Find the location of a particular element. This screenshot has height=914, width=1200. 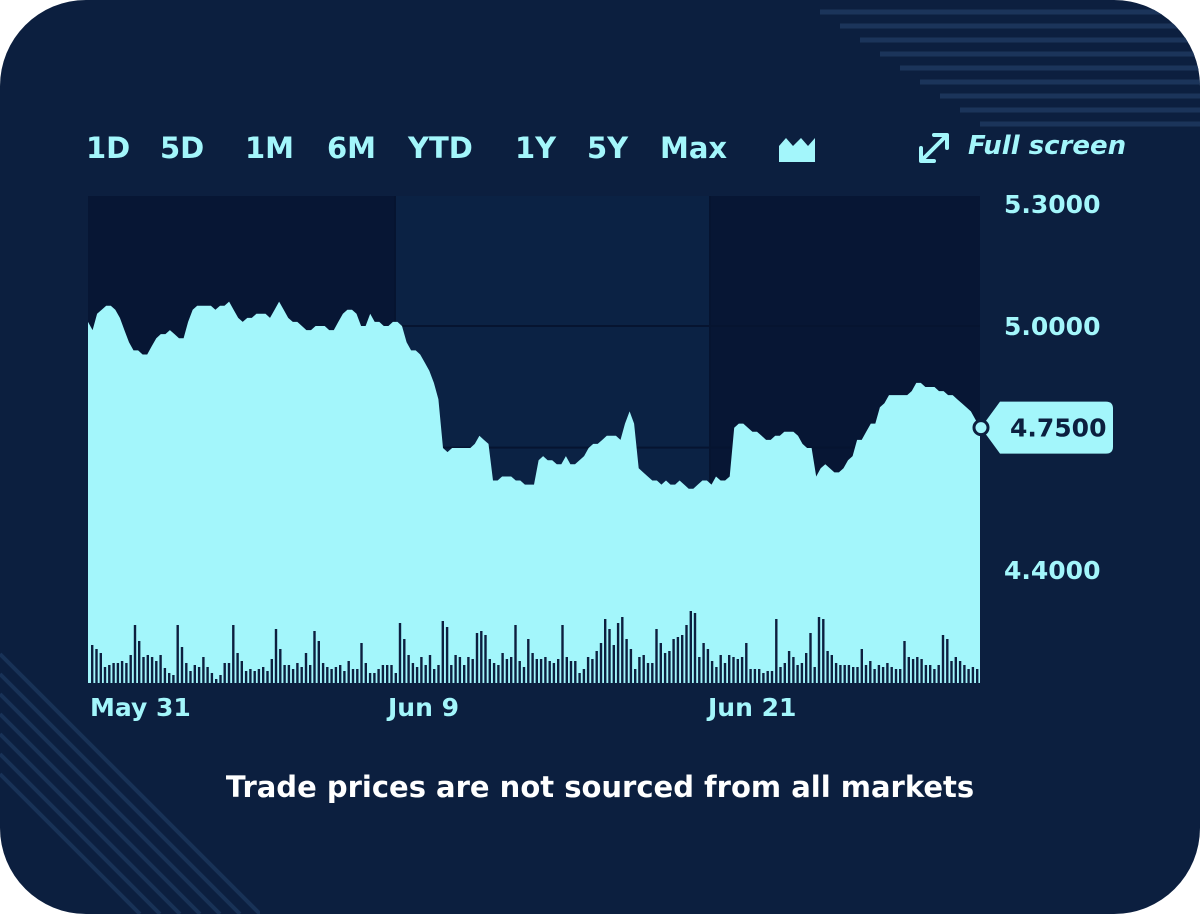

fullscreen-label: Full screen is located at coordinates (1047, 146).